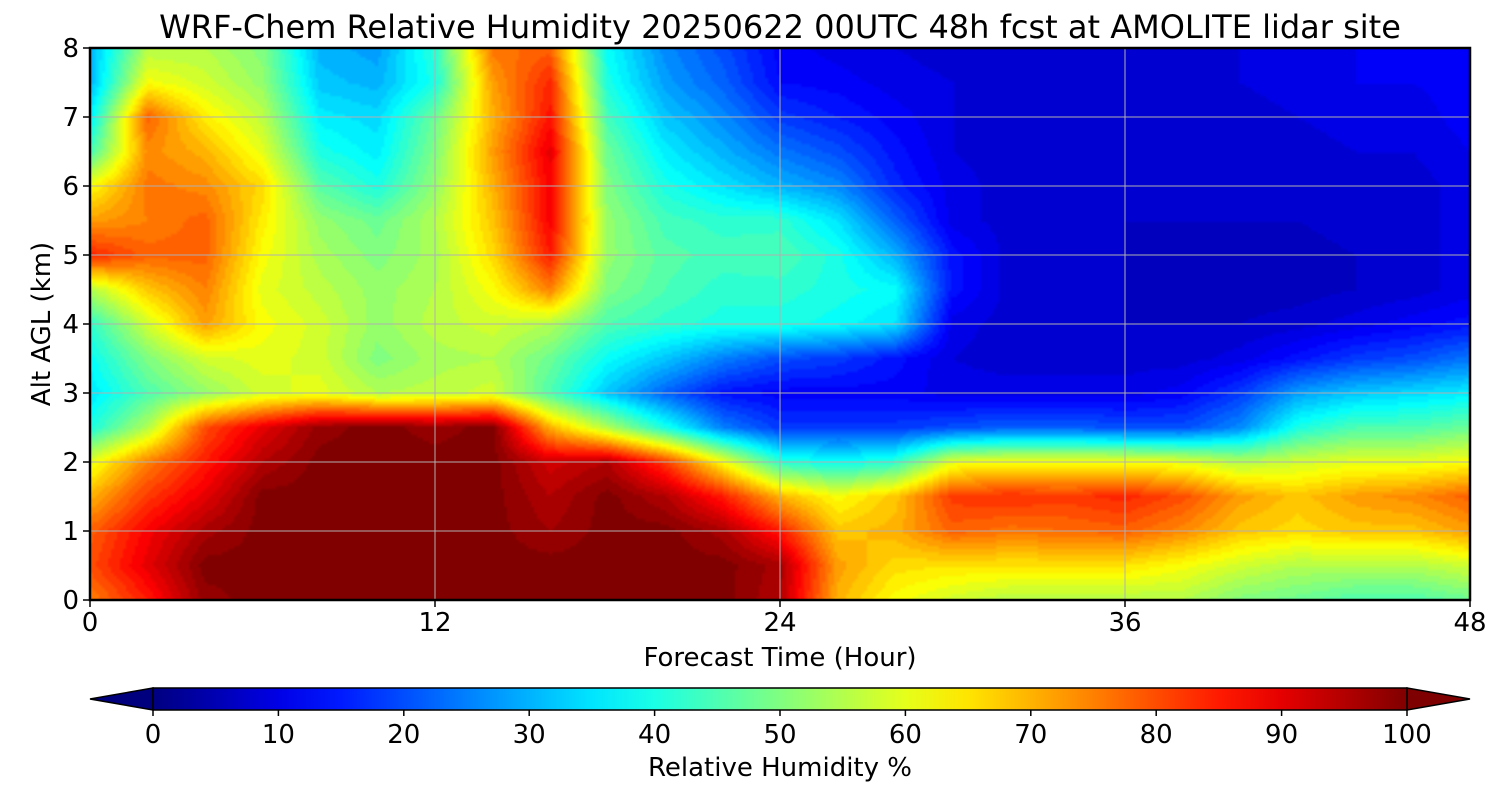 The height and width of the screenshot is (800, 1500). What do you see at coordinates (1281, 735) in the screenshot?
I see `colorbar-tick-label: 90` at bounding box center [1281, 735].